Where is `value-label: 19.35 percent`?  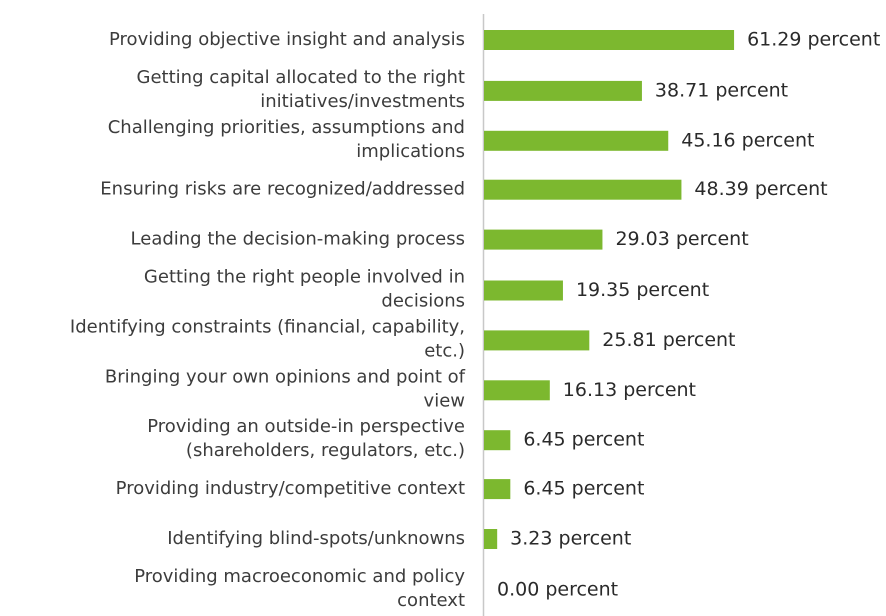
value-label: 19.35 percent is located at coordinates (642, 290).